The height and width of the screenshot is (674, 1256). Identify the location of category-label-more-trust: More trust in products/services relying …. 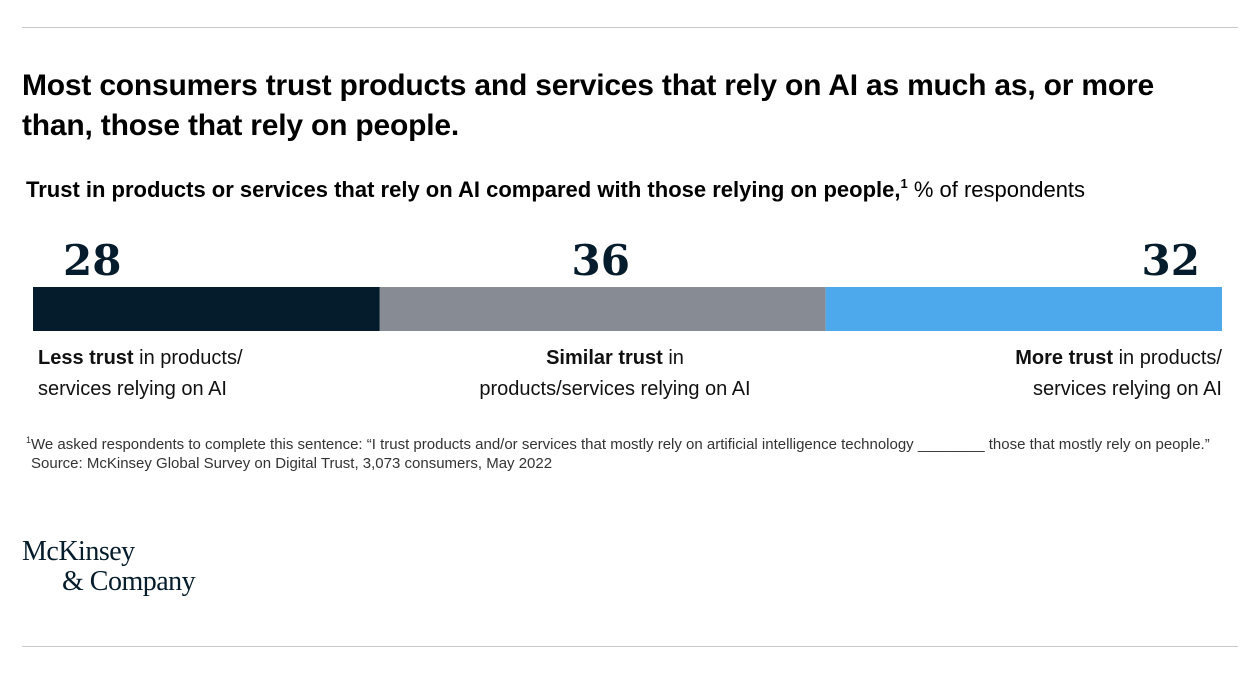
(1061, 374).